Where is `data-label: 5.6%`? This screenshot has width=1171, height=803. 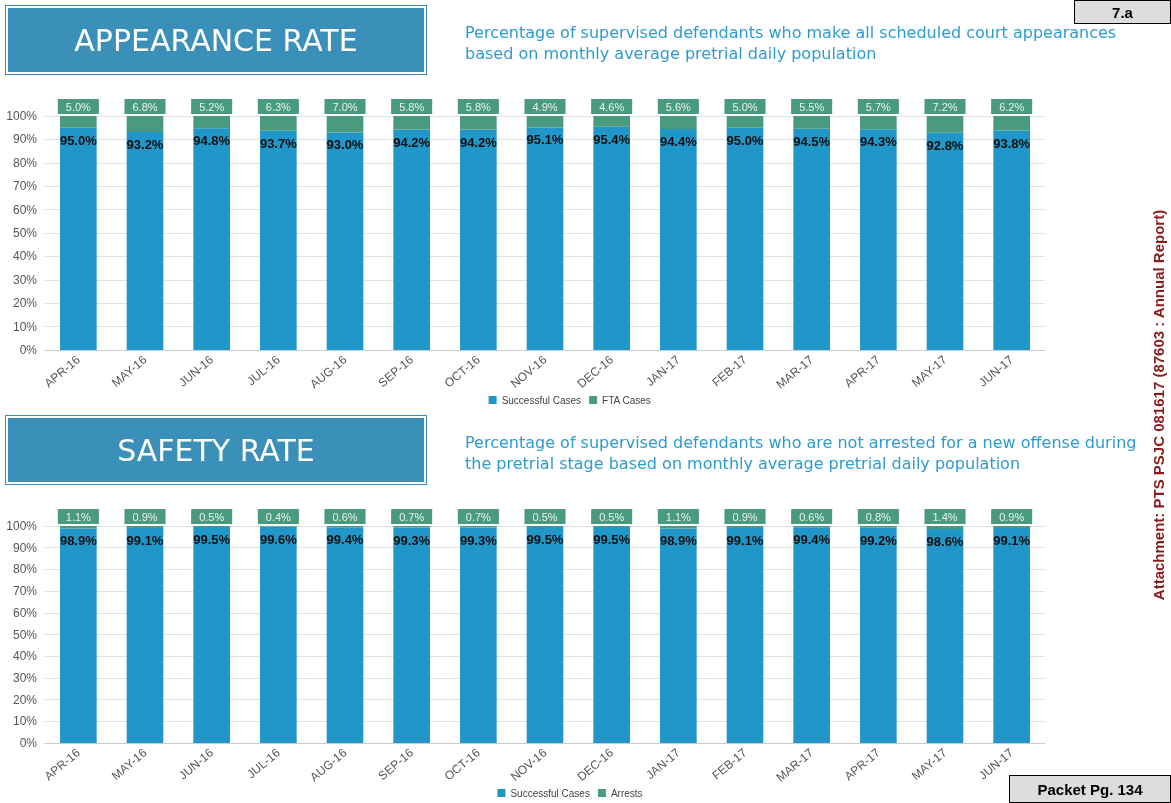 data-label: 5.6% is located at coordinates (678, 106).